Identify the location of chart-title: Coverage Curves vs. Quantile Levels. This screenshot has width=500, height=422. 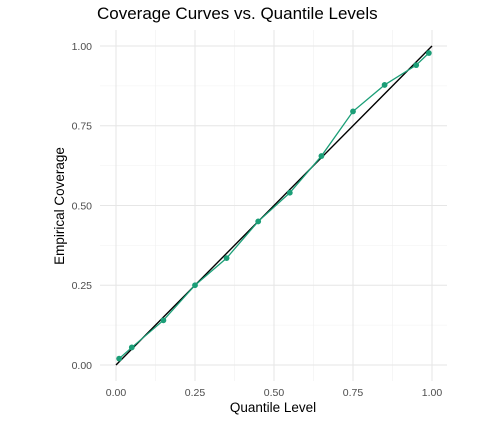
(237, 13).